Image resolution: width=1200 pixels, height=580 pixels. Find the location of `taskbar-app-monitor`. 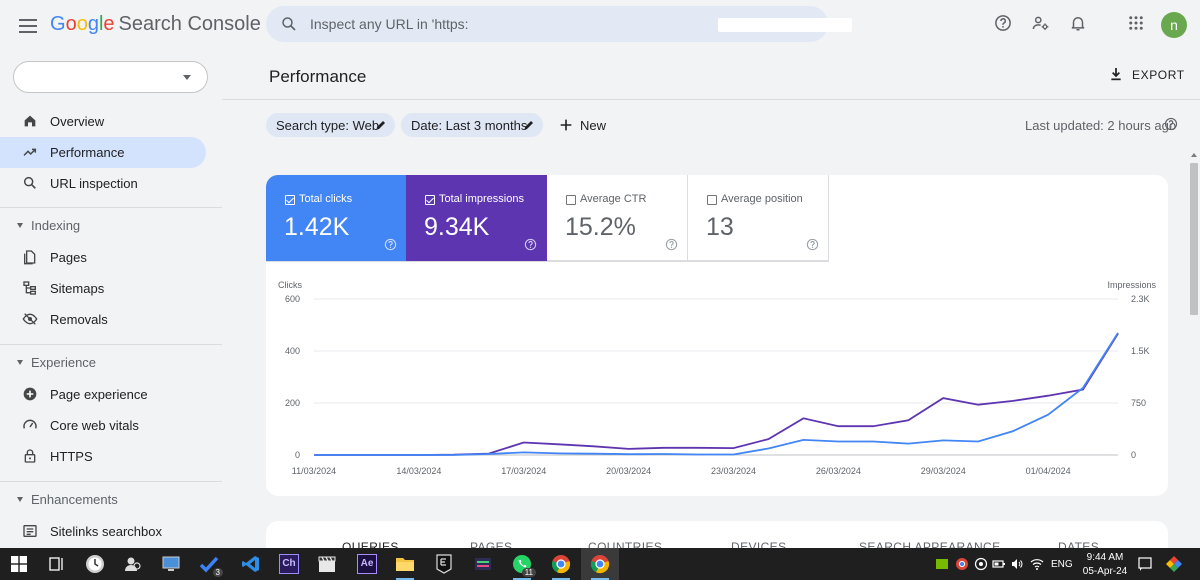

taskbar-app-monitor is located at coordinates (171, 564).